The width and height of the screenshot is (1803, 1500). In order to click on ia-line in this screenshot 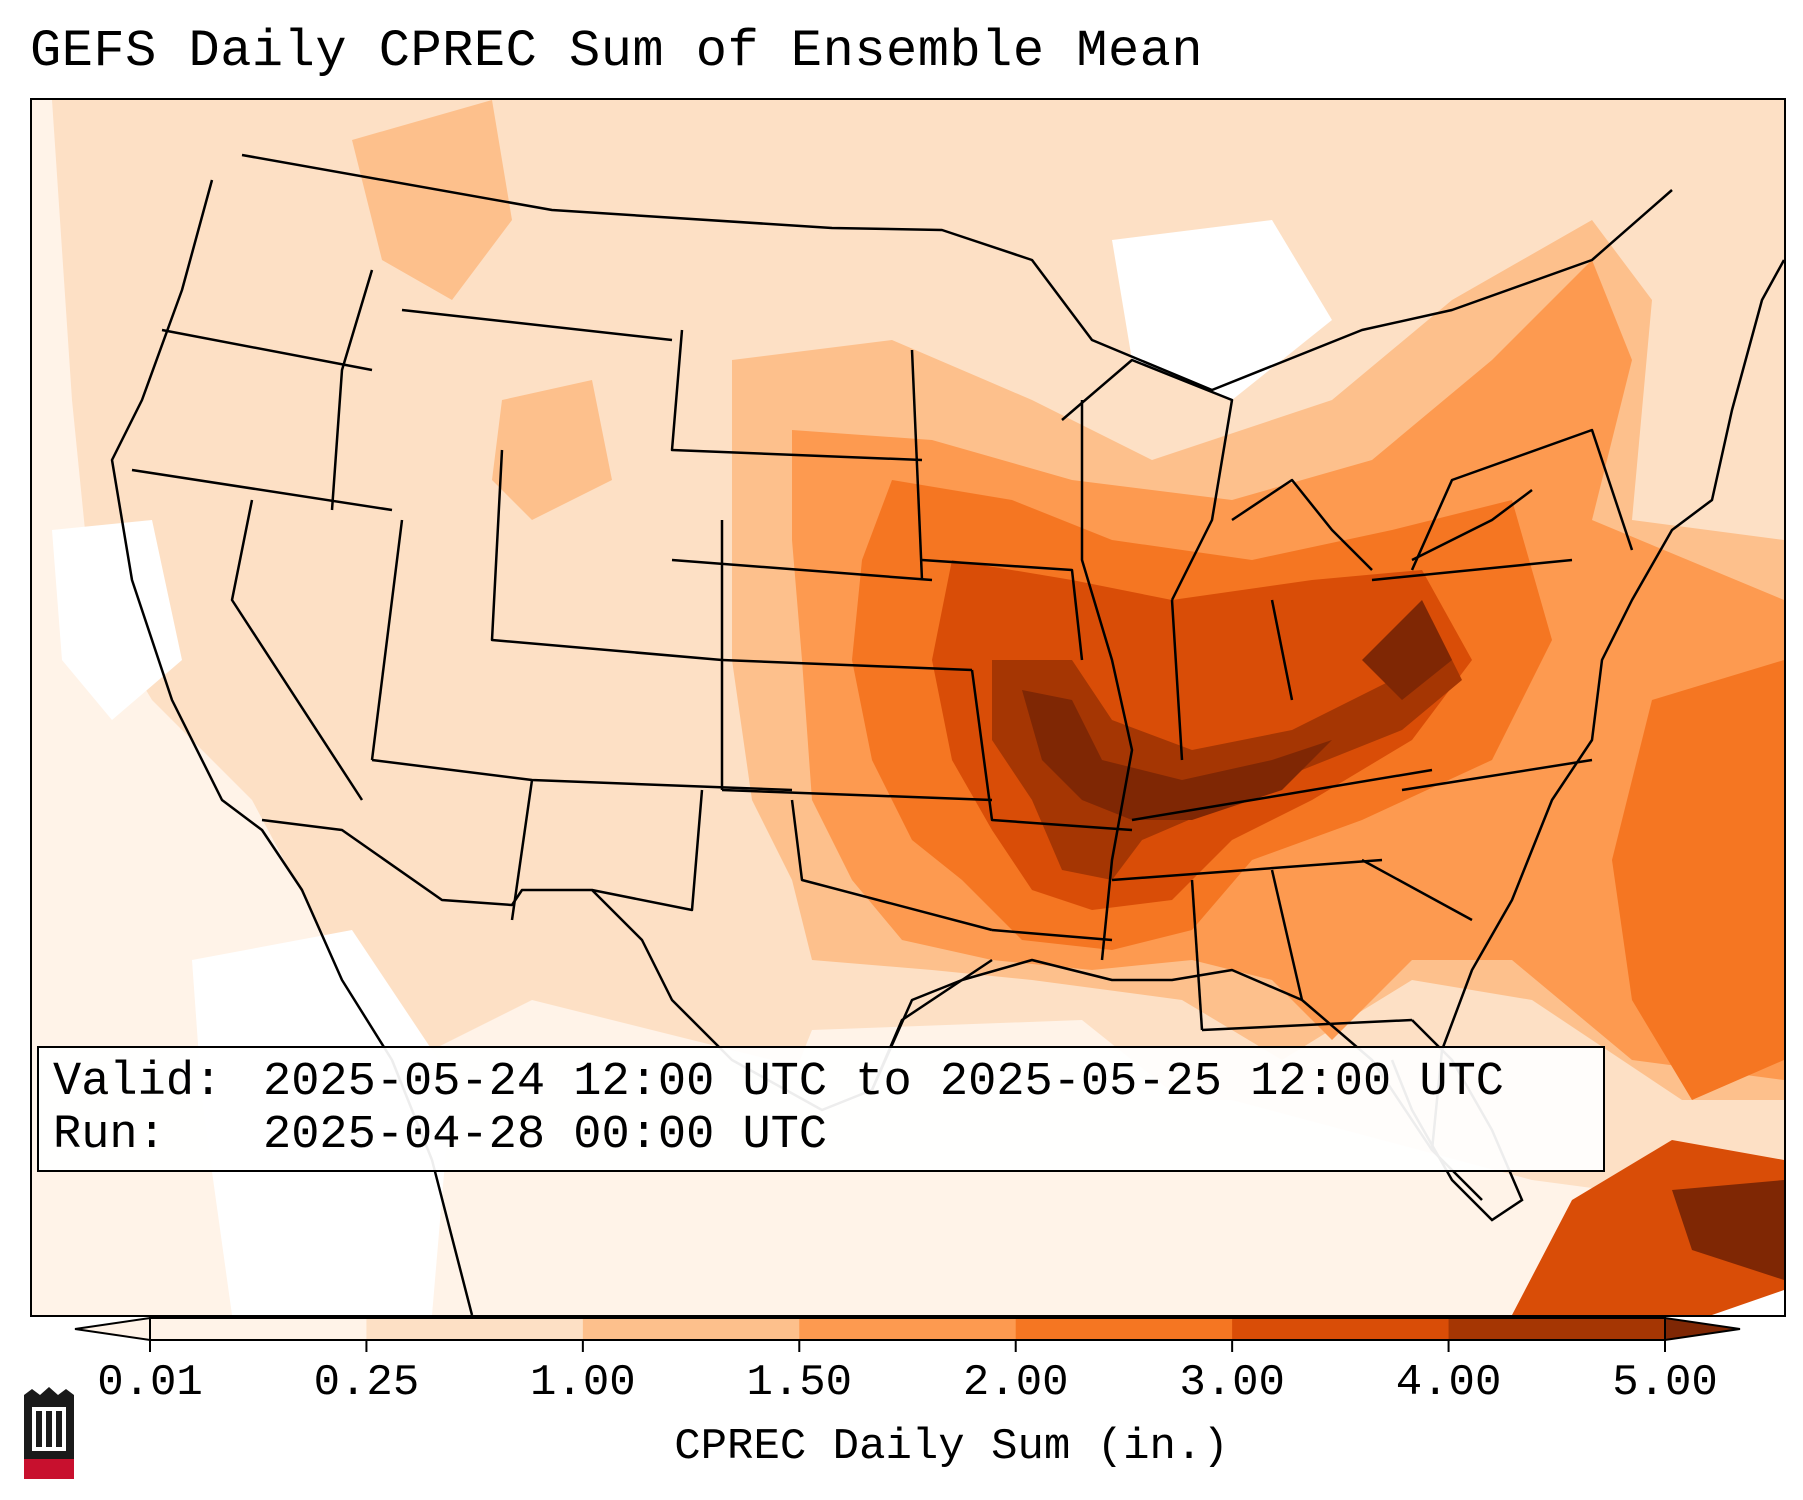, I will do `click(1002, 609)`.